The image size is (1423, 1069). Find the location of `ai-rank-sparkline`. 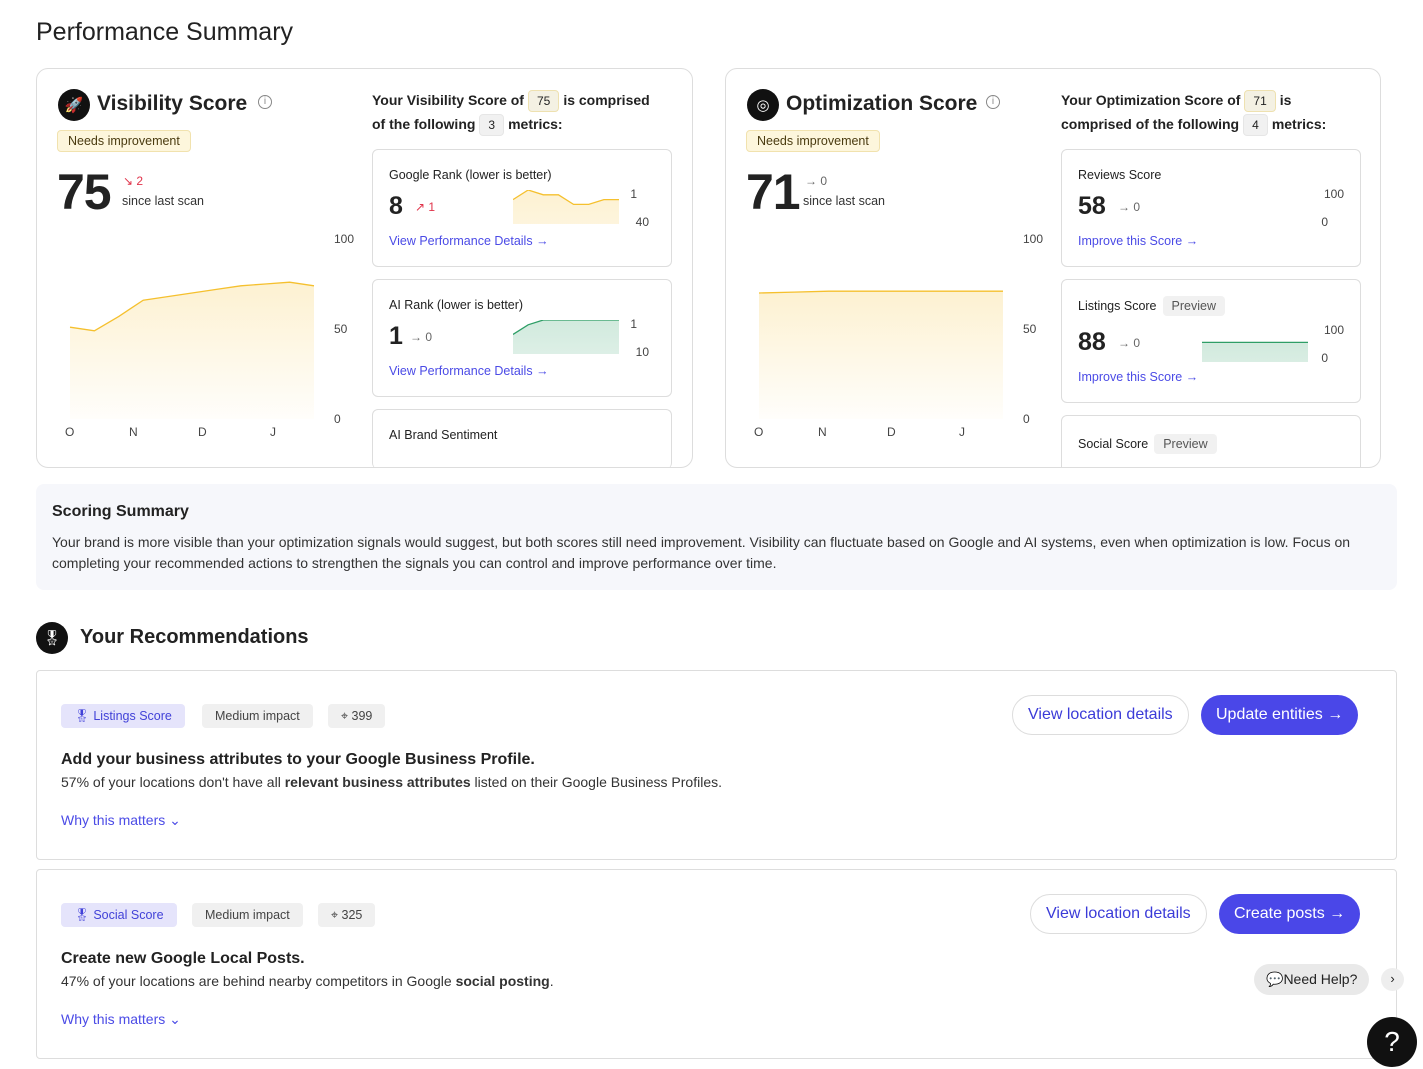

ai-rank-sparkline is located at coordinates (566, 337).